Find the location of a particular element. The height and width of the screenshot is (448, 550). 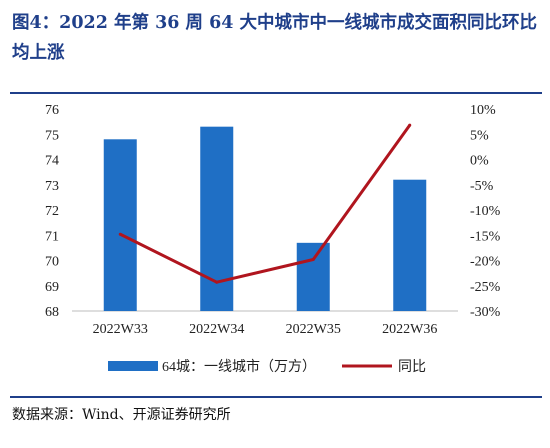

y-left-tick-label: 75 is located at coordinates (52, 135).